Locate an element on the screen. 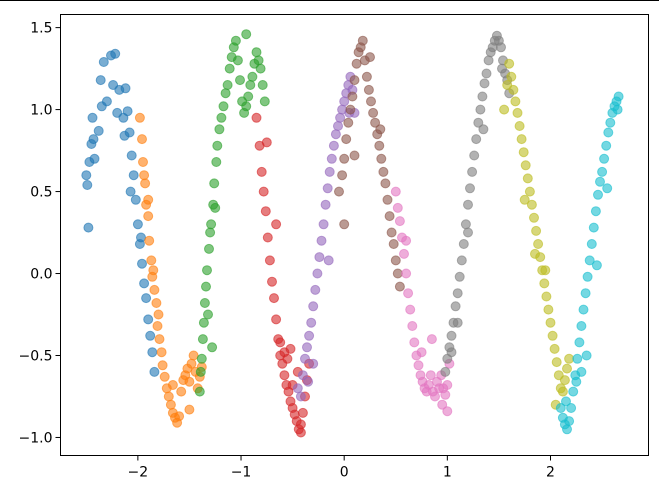 This screenshot has height=491, width=659. y-tick-label: 0.0 is located at coordinates (41, 275).